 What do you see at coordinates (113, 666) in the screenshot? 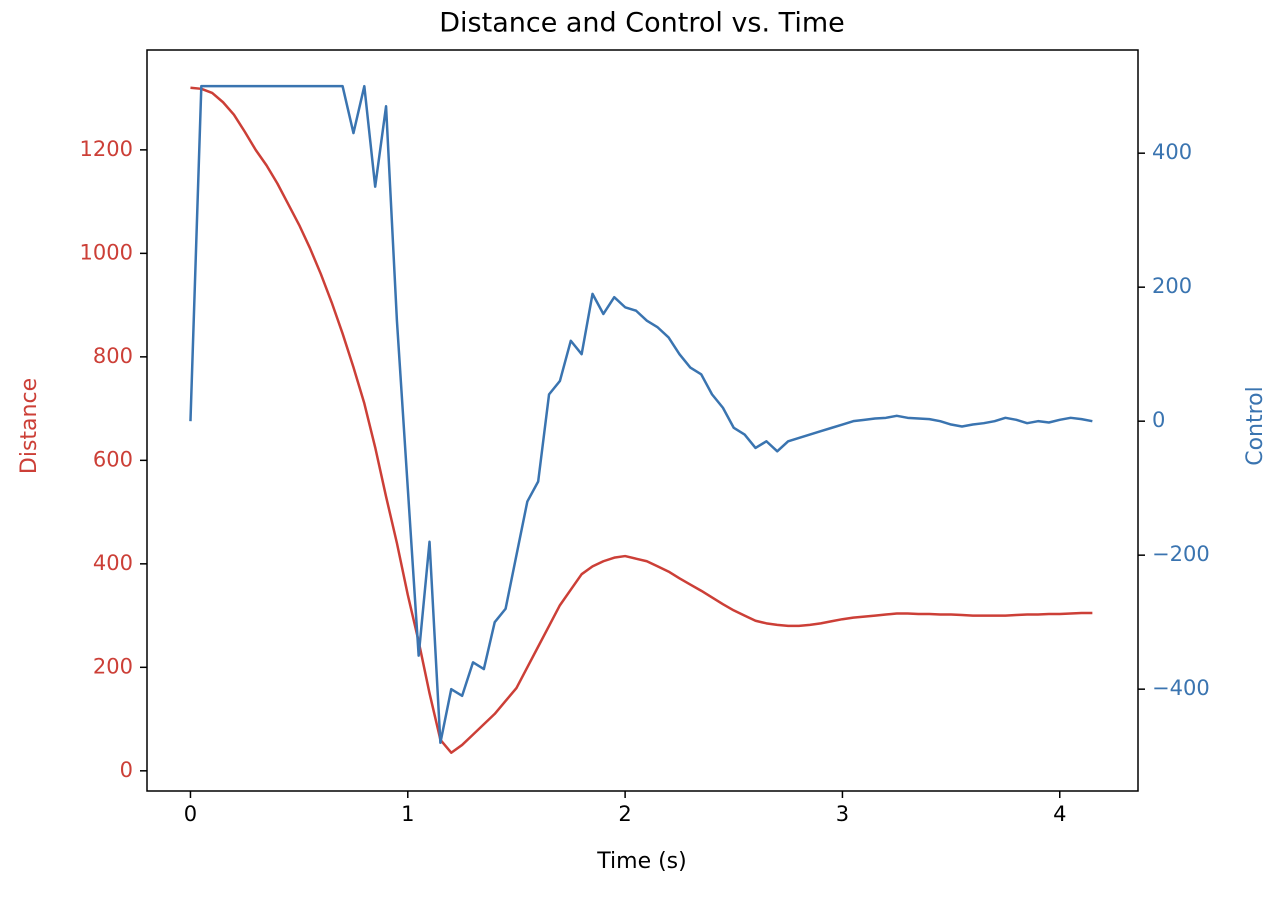
I see `y-tick-label: 200` at bounding box center [113, 666].